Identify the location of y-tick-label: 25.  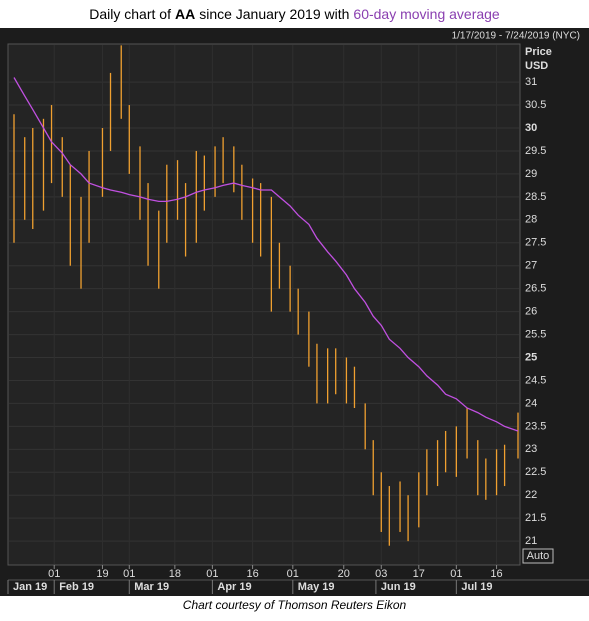
(531, 357).